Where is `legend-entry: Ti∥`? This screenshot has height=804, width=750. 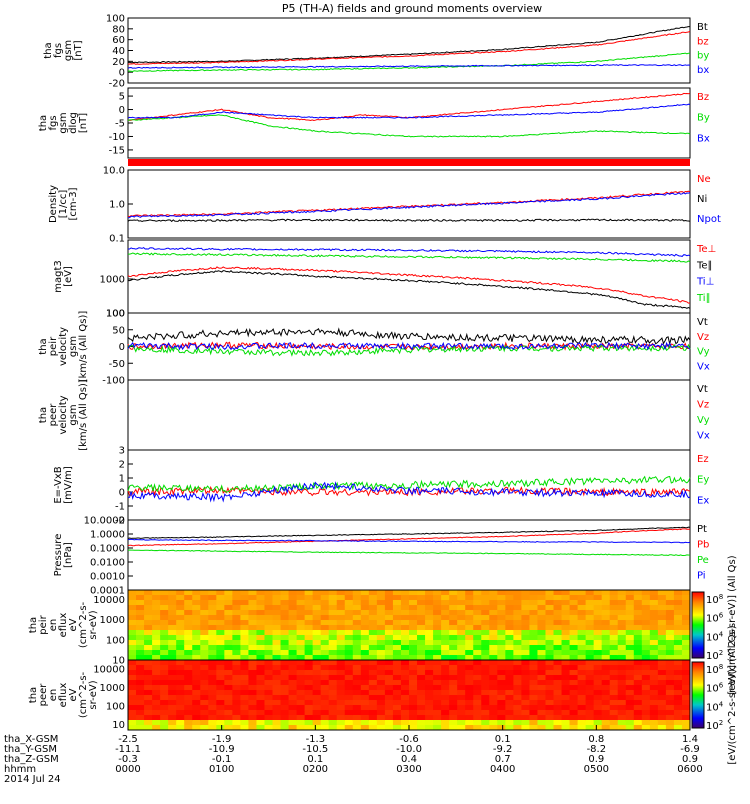
legend-entry: Ti∥ is located at coordinates (703, 298).